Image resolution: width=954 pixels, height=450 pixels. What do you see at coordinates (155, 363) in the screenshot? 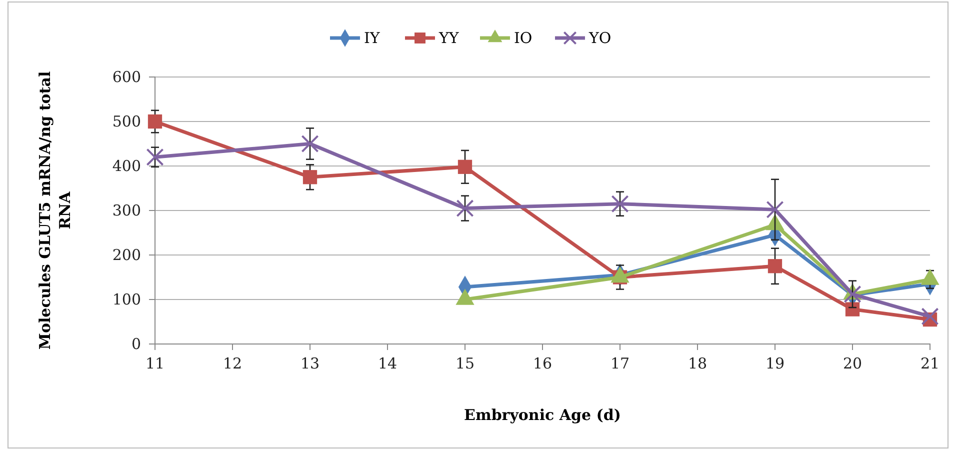
I see `x-tick-label: 11` at bounding box center [155, 363].